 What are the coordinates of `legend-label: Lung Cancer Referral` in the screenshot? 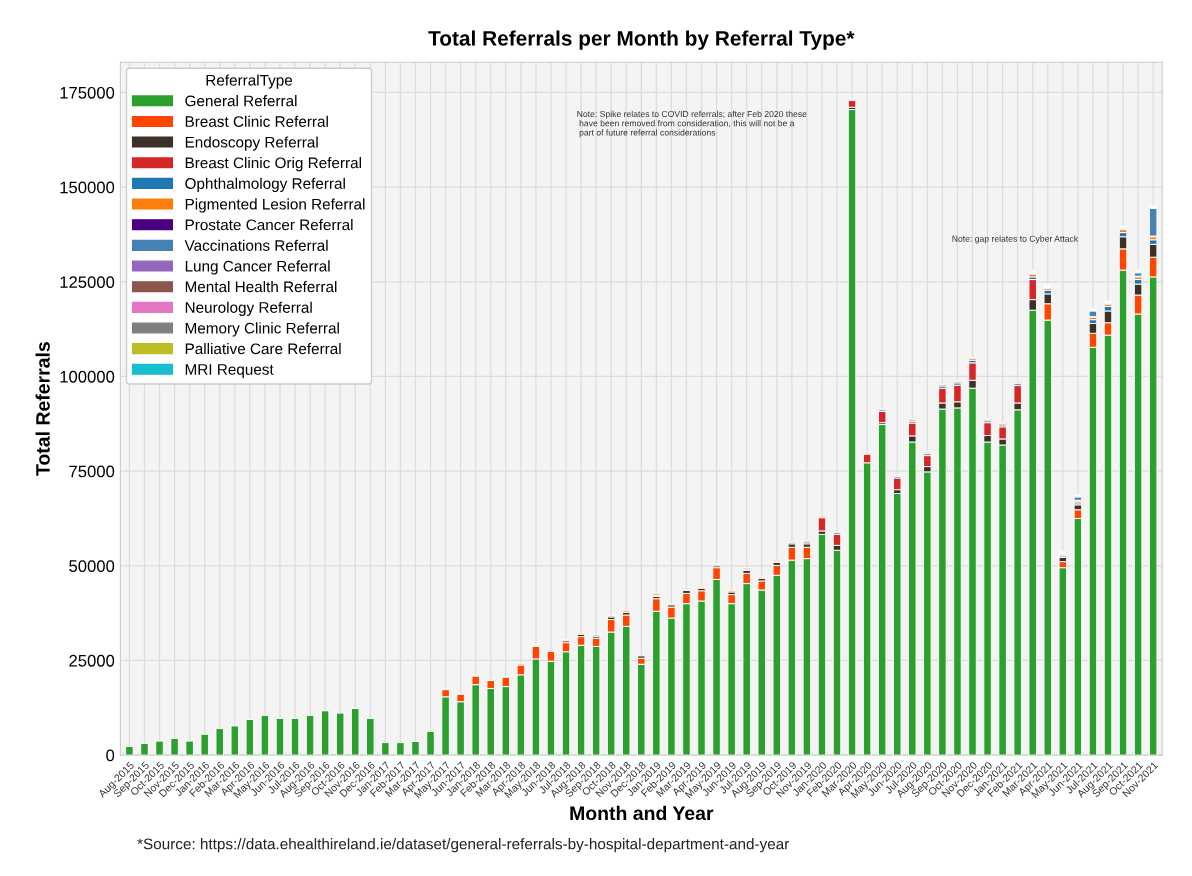 It's located at (257, 267).